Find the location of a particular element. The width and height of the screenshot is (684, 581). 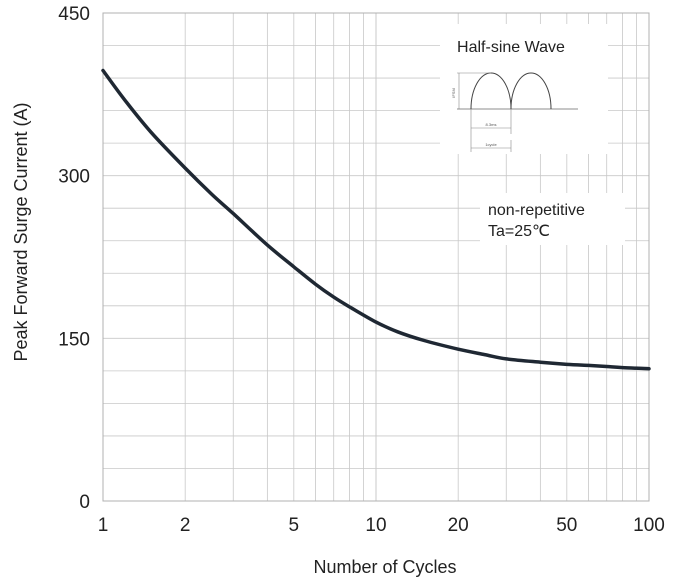

x-tick-label: 5 is located at coordinates (294, 525).